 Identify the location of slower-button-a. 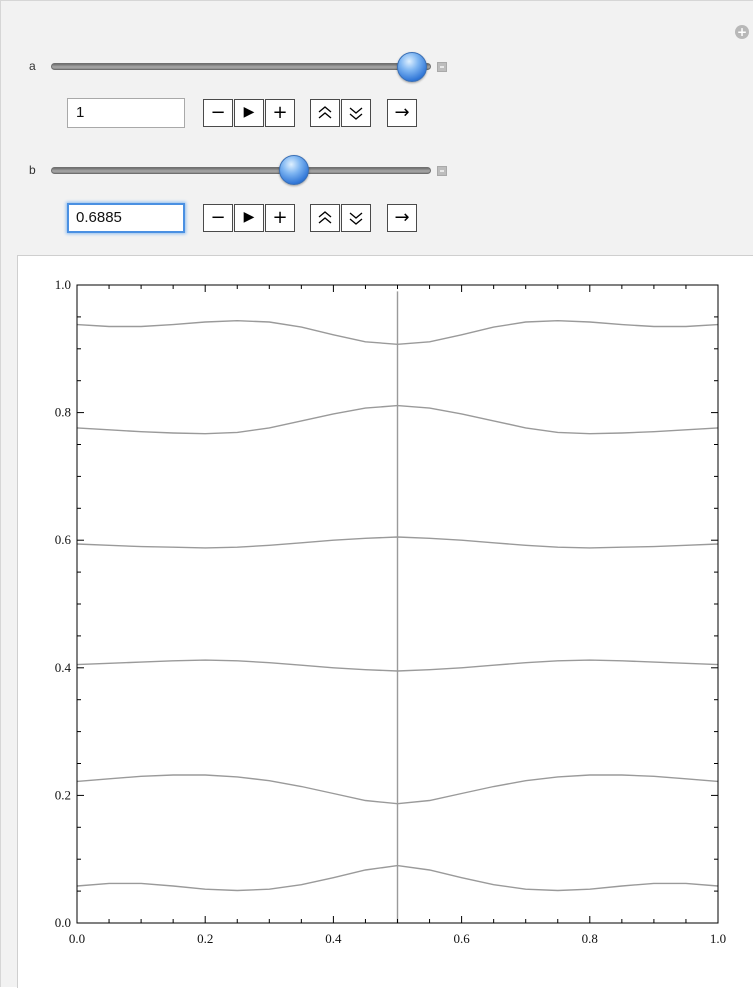
(356, 113).